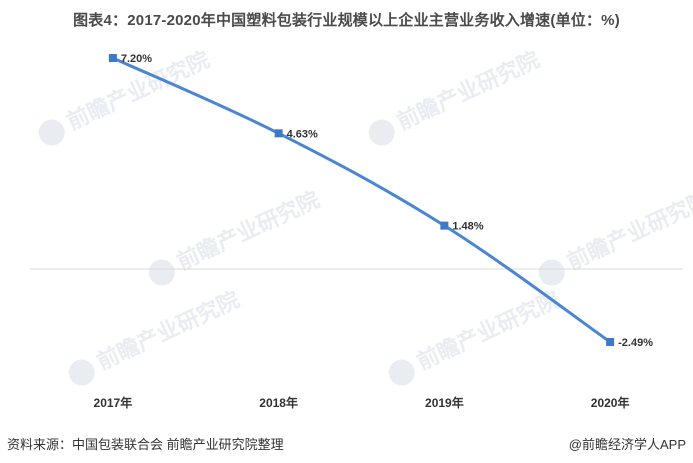 This screenshot has height=463, width=693. I want to click on source-note: 资料来源：中国包装联合会 前瞻产业研究院整理, so click(145, 444).